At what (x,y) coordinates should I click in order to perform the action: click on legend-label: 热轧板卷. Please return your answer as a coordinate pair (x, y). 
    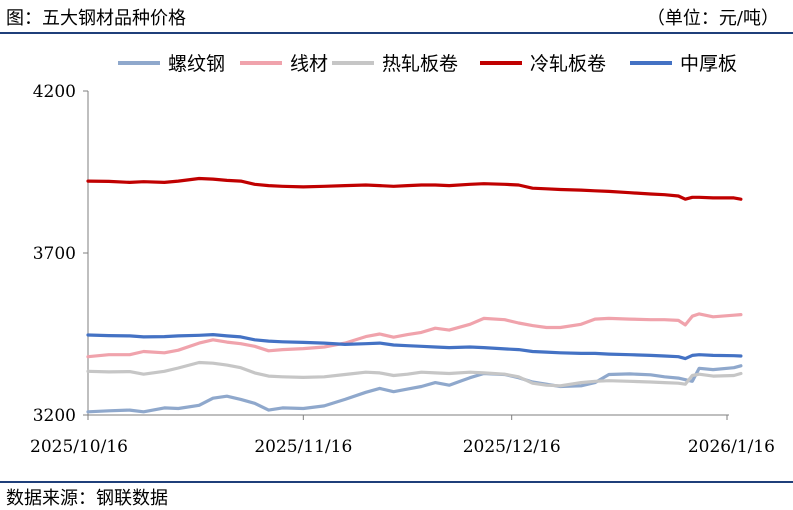
    Looking at the image, I should click on (420, 64).